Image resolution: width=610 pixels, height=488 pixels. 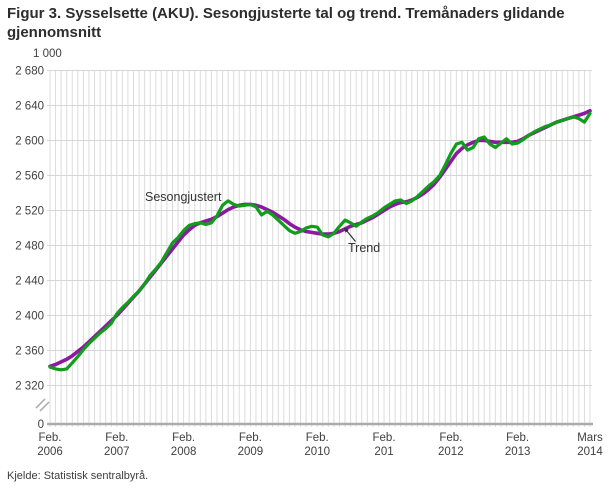 I want to click on x-axis-tick-label: 2013, so click(x=518, y=452).